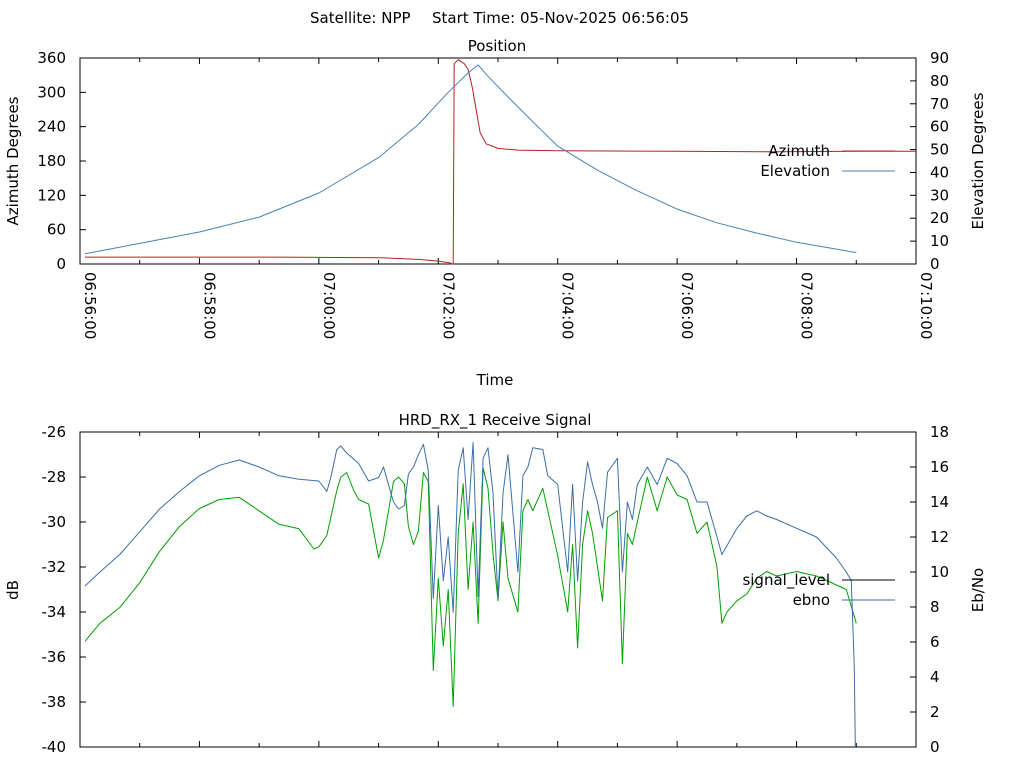 The image size is (1024, 768). What do you see at coordinates (939, 58) in the screenshot?
I see `y2-tick-label: 90` at bounding box center [939, 58].